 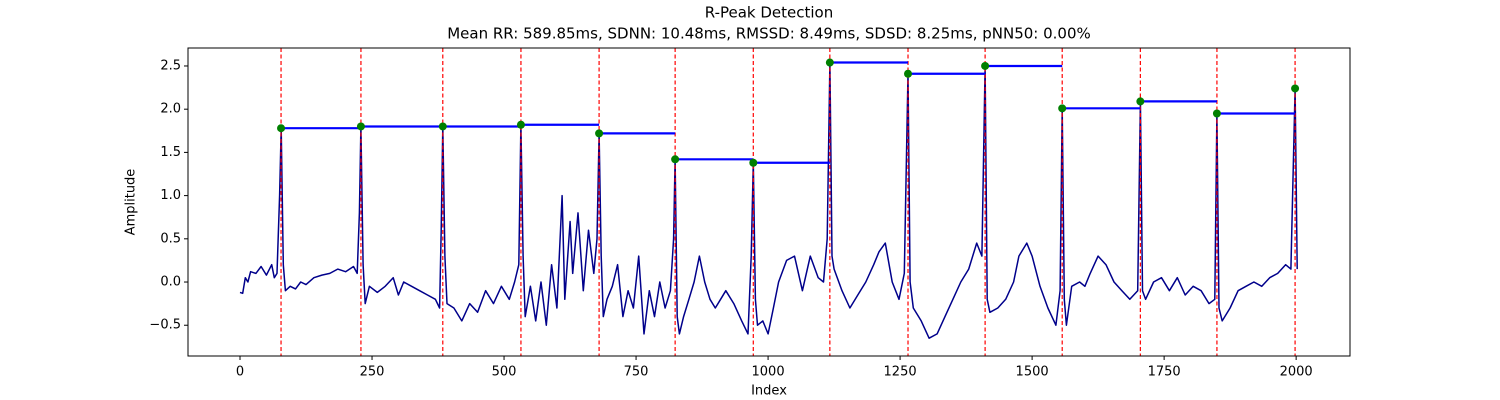 I want to click on x-tick-label: 0, so click(x=240, y=372).